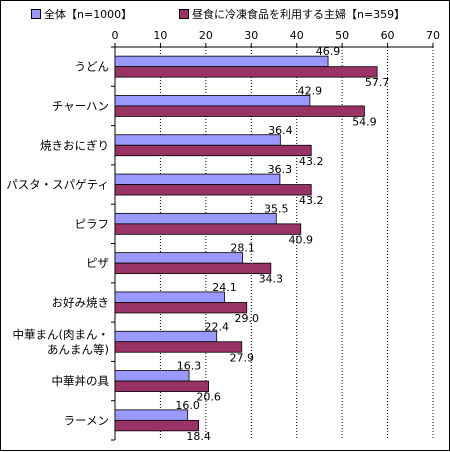 The width and height of the screenshot is (450, 452). Describe the element at coordinates (86, 420) in the screenshot. I see `category-label: ラーメン` at that location.